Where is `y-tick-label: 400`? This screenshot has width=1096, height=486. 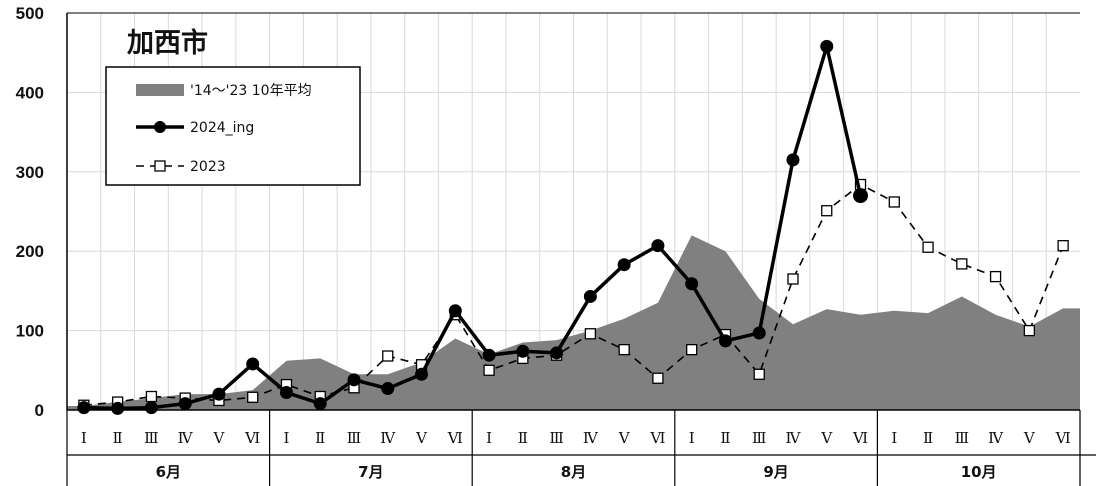 y-tick-label: 400 is located at coordinates (30, 92).